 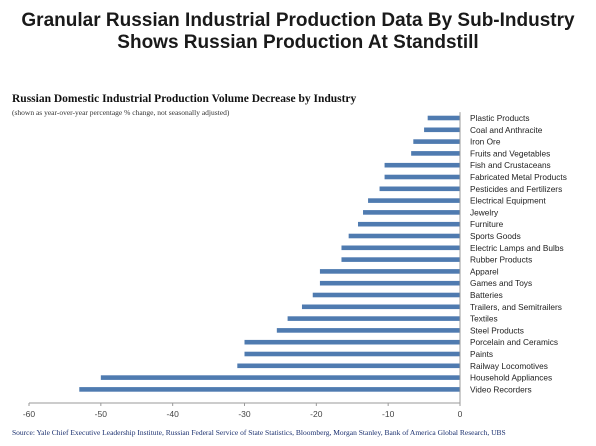 I want to click on category-label: Railway Locomotives, so click(x=509, y=366).